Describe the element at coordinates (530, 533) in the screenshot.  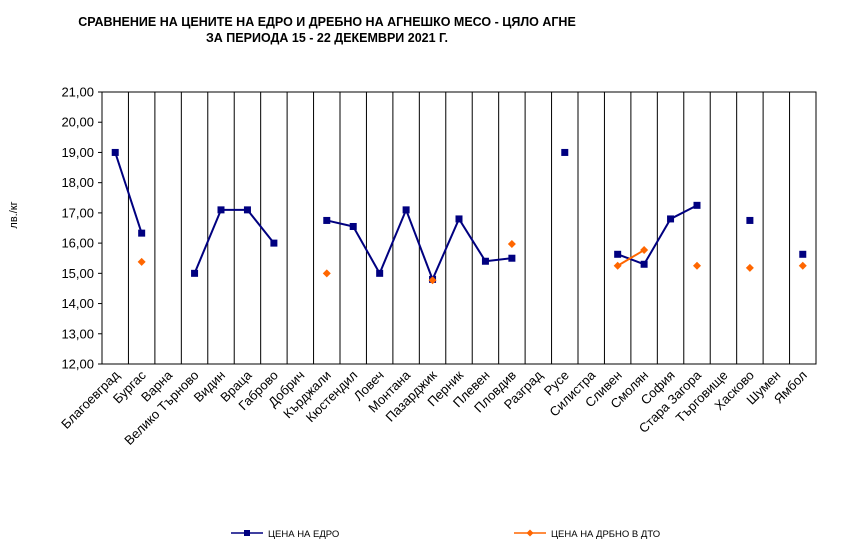
I see `legend-marker-retail` at that location.